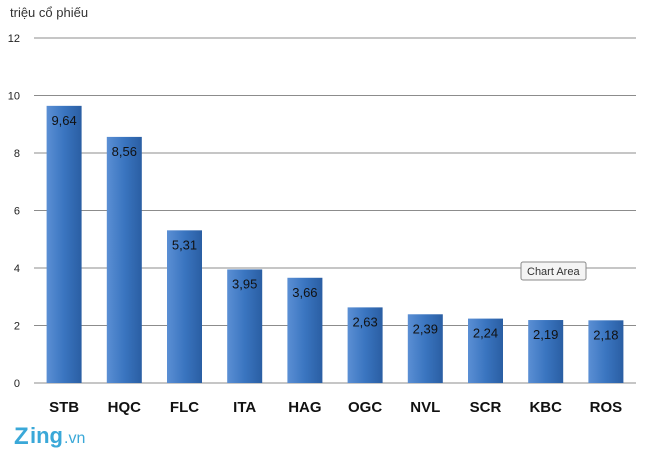  I want to click on bar-scr, so click(485, 350).